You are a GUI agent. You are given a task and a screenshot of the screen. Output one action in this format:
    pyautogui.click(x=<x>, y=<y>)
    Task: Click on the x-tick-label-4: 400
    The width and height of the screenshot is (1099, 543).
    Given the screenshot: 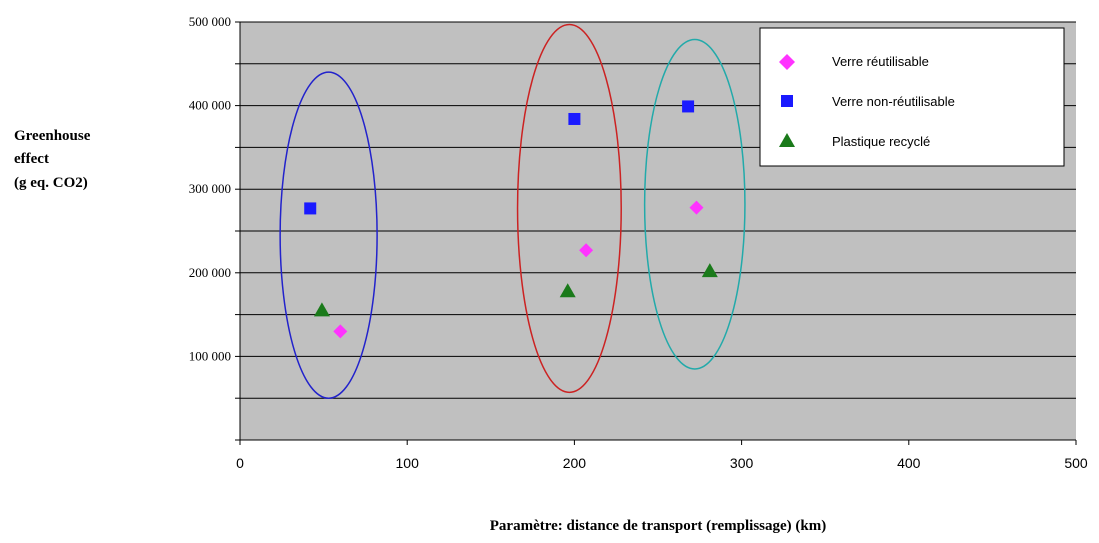 What is the action you would take?
    pyautogui.click(x=909, y=463)
    